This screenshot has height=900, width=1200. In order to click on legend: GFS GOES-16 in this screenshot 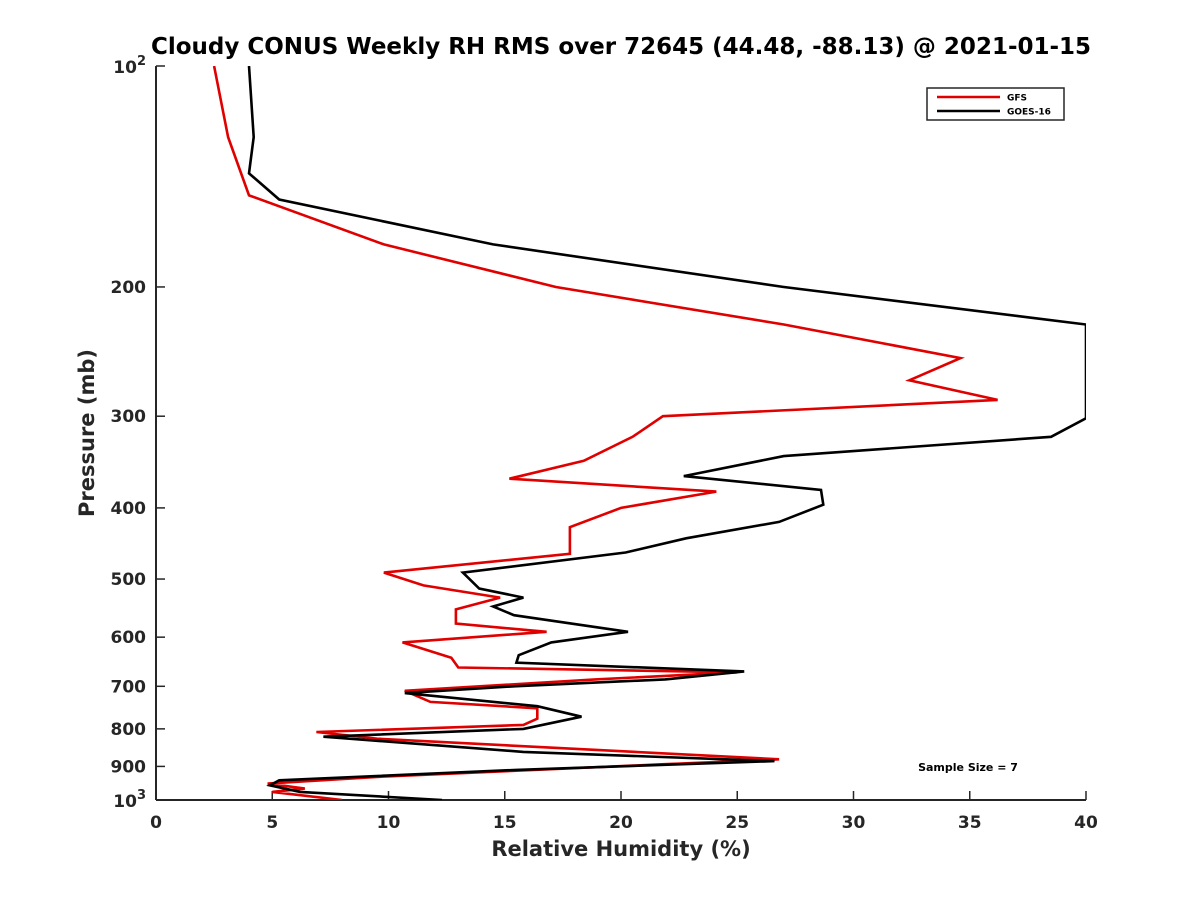, I will do `click(995, 104)`.